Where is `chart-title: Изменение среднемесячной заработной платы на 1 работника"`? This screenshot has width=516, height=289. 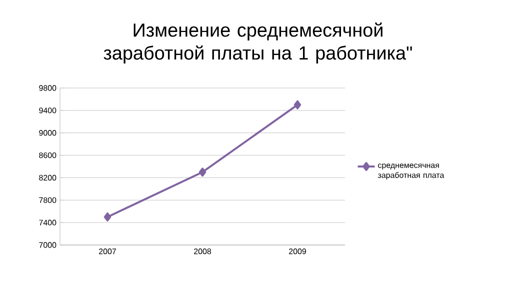
chart-title: Изменение среднемесячной заработной платы на 1 работника" is located at coordinates (258, 43).